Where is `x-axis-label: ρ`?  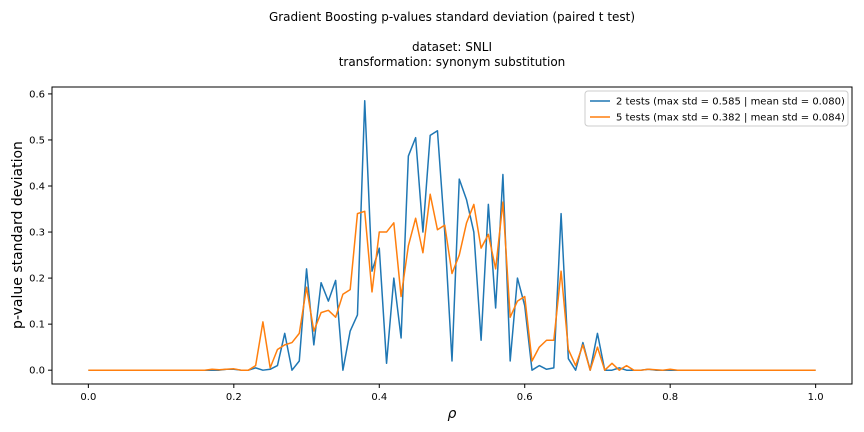 x-axis-label: ρ is located at coordinates (452, 414).